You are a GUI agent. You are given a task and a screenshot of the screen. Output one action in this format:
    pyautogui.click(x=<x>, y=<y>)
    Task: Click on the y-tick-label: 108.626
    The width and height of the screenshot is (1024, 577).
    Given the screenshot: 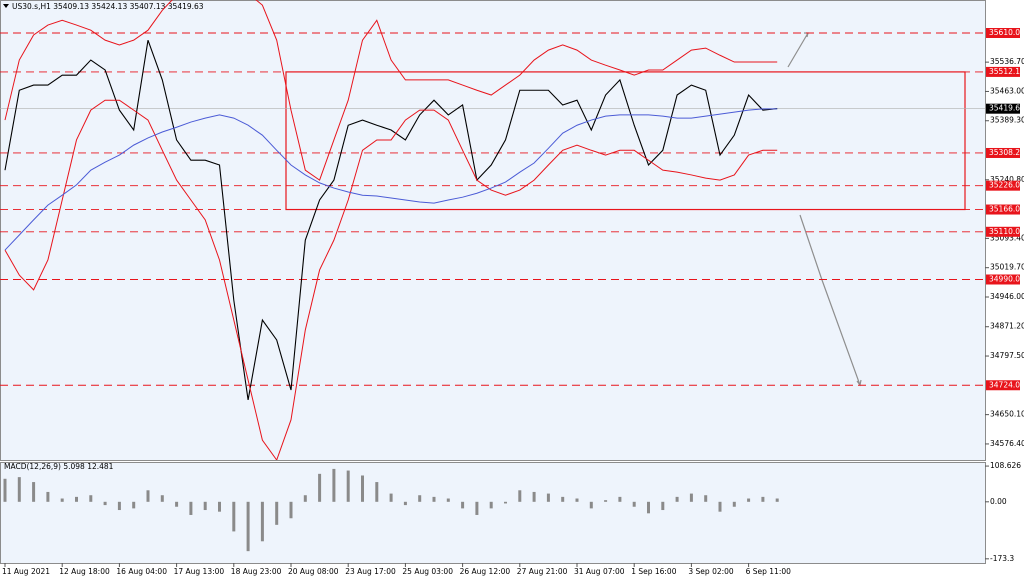 What is the action you would take?
    pyautogui.click(x=1005, y=465)
    